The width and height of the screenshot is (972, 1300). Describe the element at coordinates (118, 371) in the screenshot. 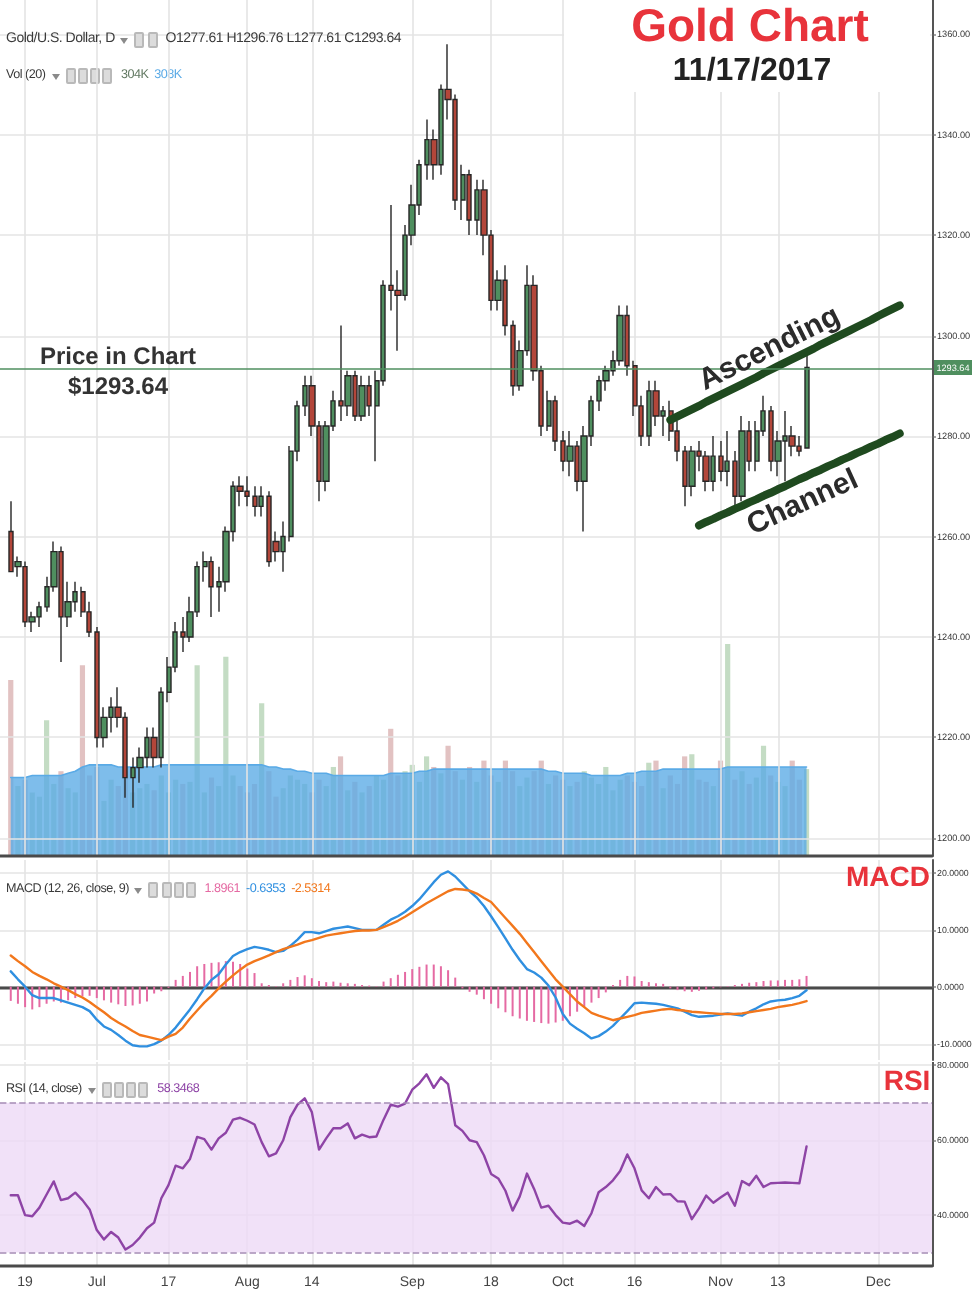

I see `annotation: Price in Chart $1293.64` at that location.